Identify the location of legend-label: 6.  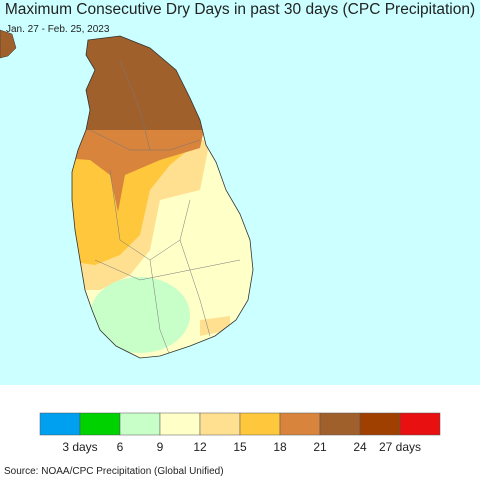
(120, 447).